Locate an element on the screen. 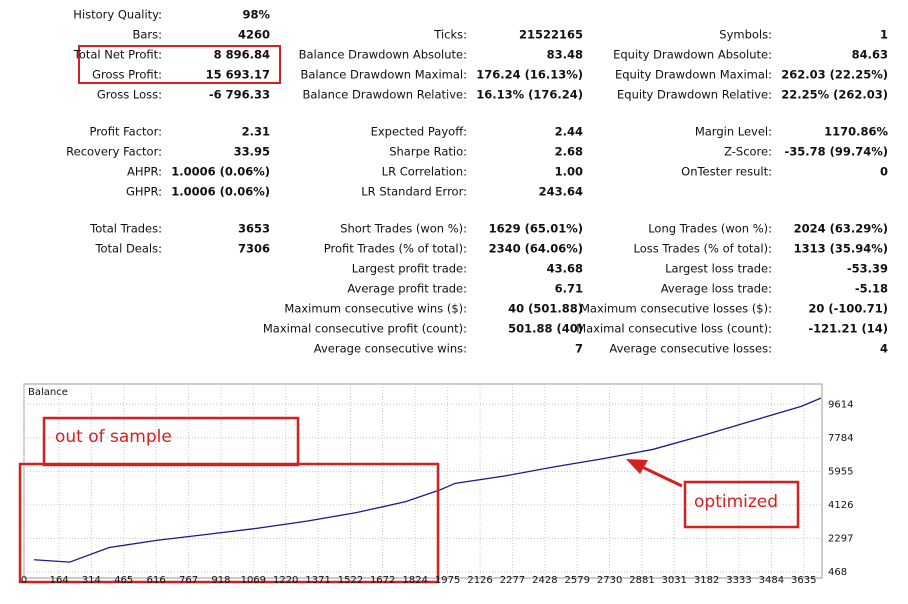 The width and height of the screenshot is (908, 604). stat-label: OnTester result: is located at coordinates (726, 172).